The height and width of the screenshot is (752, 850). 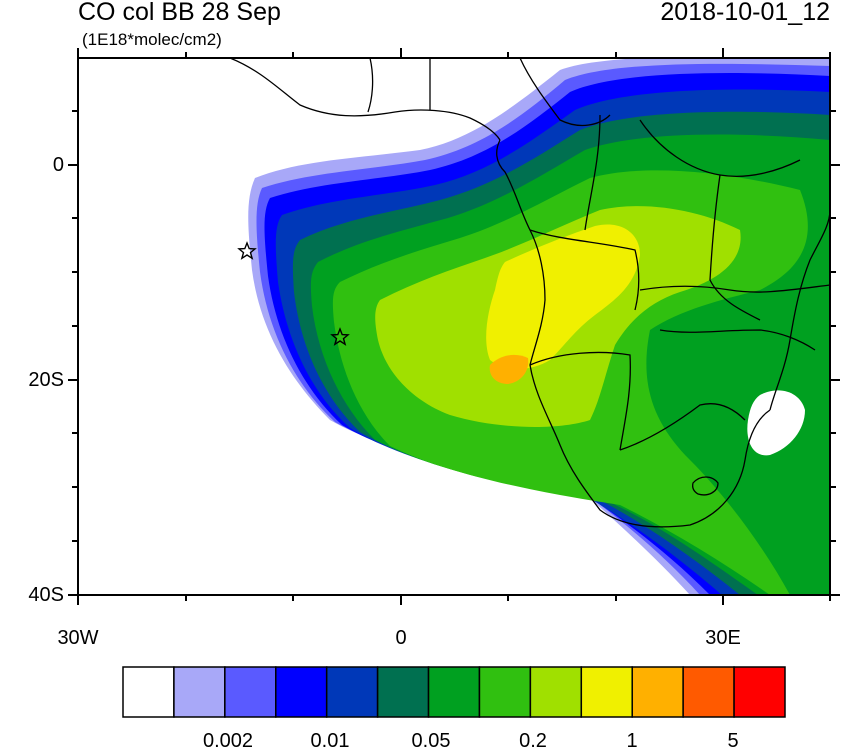 What do you see at coordinates (293, 293) in the screenshot?
I see `station-markers` at bounding box center [293, 293].